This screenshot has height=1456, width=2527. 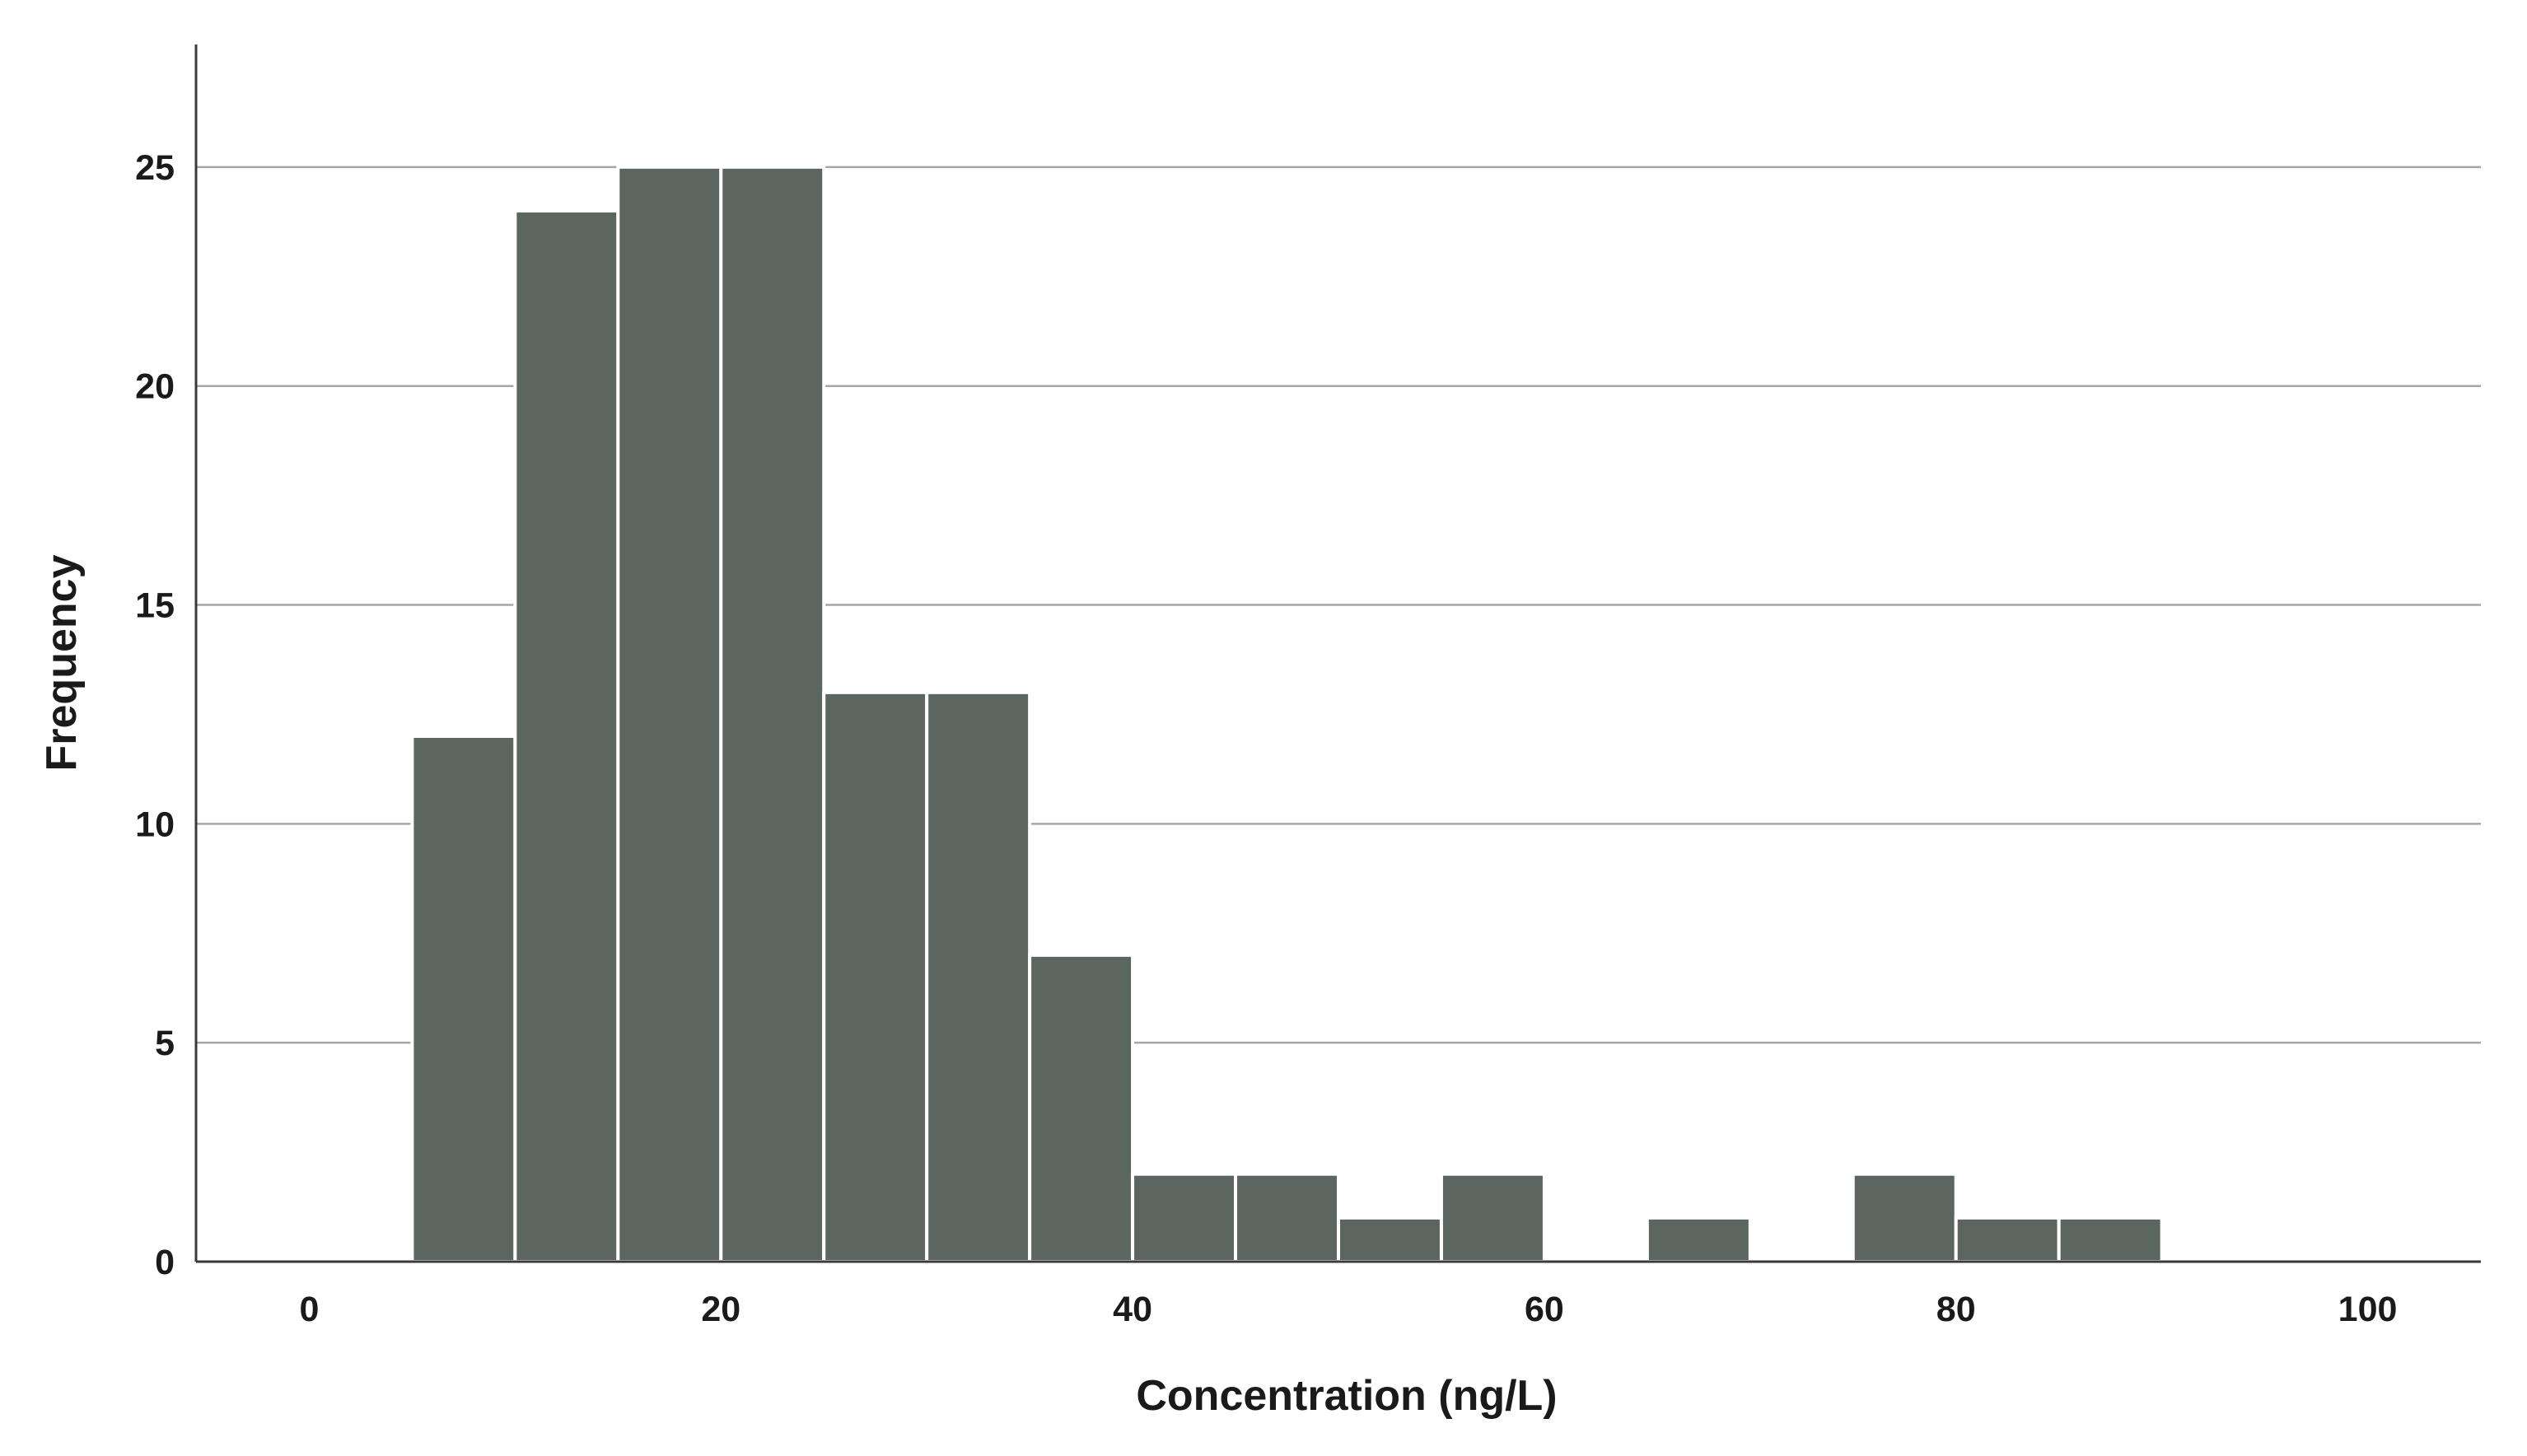 I want to click on y-tick-label-15: 15, so click(x=155, y=606).